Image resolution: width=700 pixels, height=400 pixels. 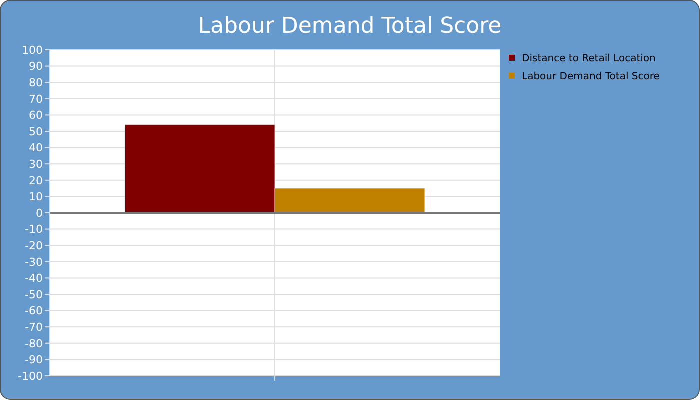 What do you see at coordinates (591, 77) in the screenshot?
I see `legend-label: Labour Demand Total Score` at bounding box center [591, 77].